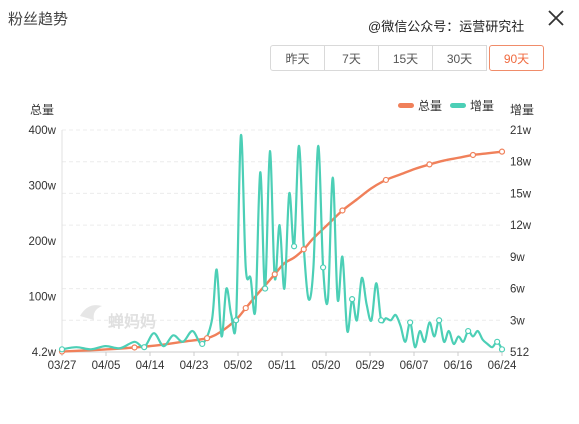  I want to click on left-tick-label: 4.2w, so click(44, 353).